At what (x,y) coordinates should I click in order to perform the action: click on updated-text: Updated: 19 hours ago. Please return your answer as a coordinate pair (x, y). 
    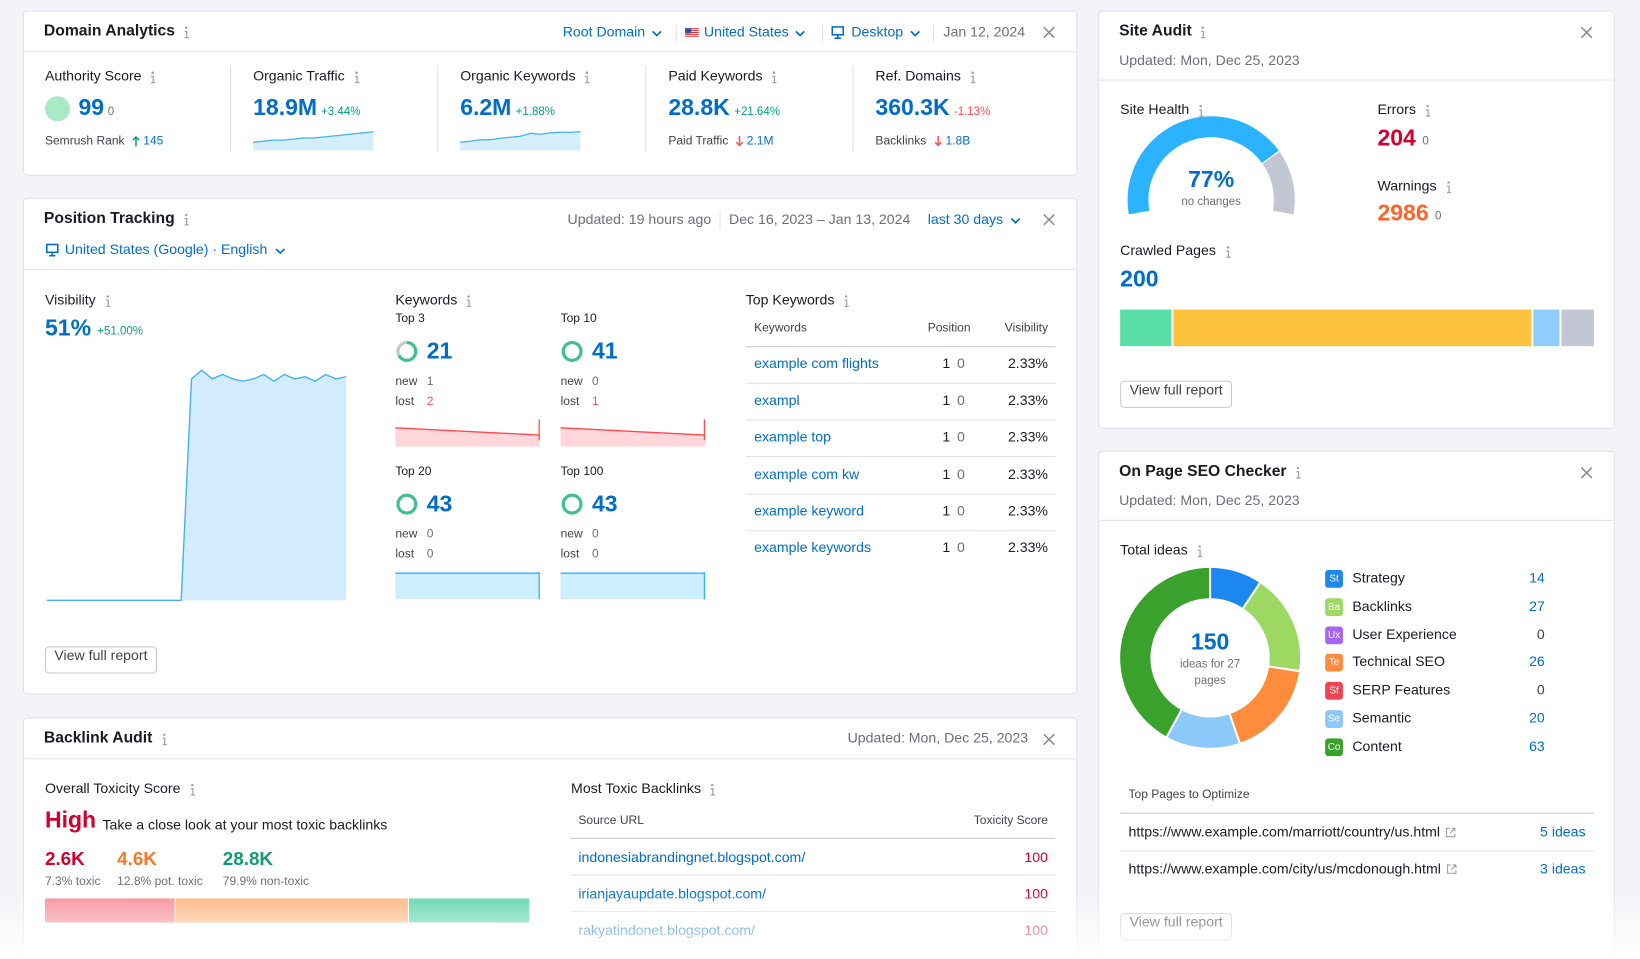
    Looking at the image, I should click on (639, 219).